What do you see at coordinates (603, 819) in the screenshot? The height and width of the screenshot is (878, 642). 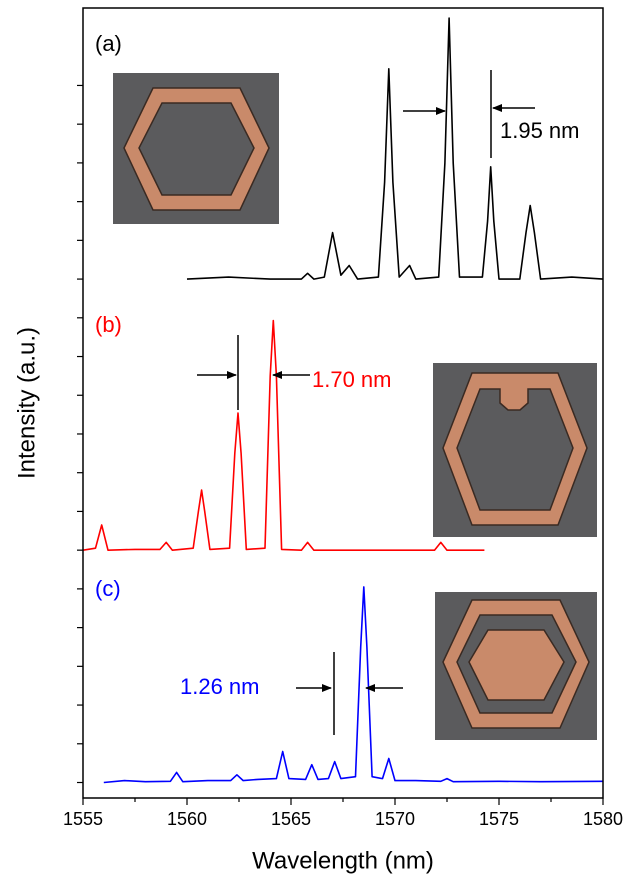 I see `x-tick-label: 1580` at bounding box center [603, 819].